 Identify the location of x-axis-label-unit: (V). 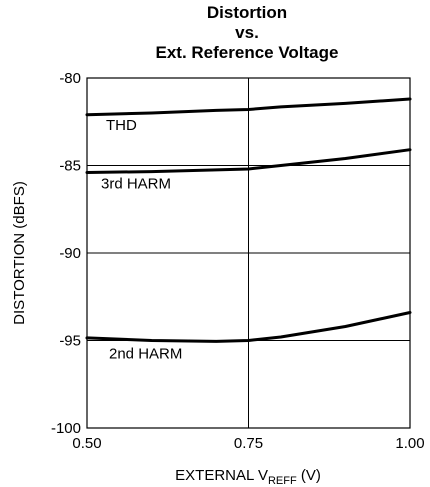
(309, 475).